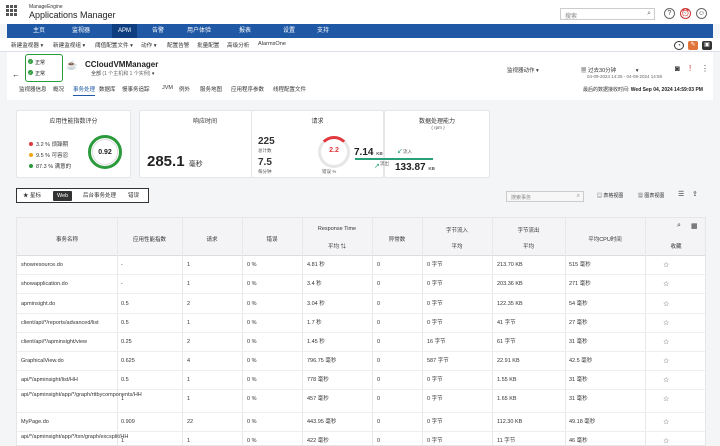  I want to click on alert-icon: !, so click(690, 68).